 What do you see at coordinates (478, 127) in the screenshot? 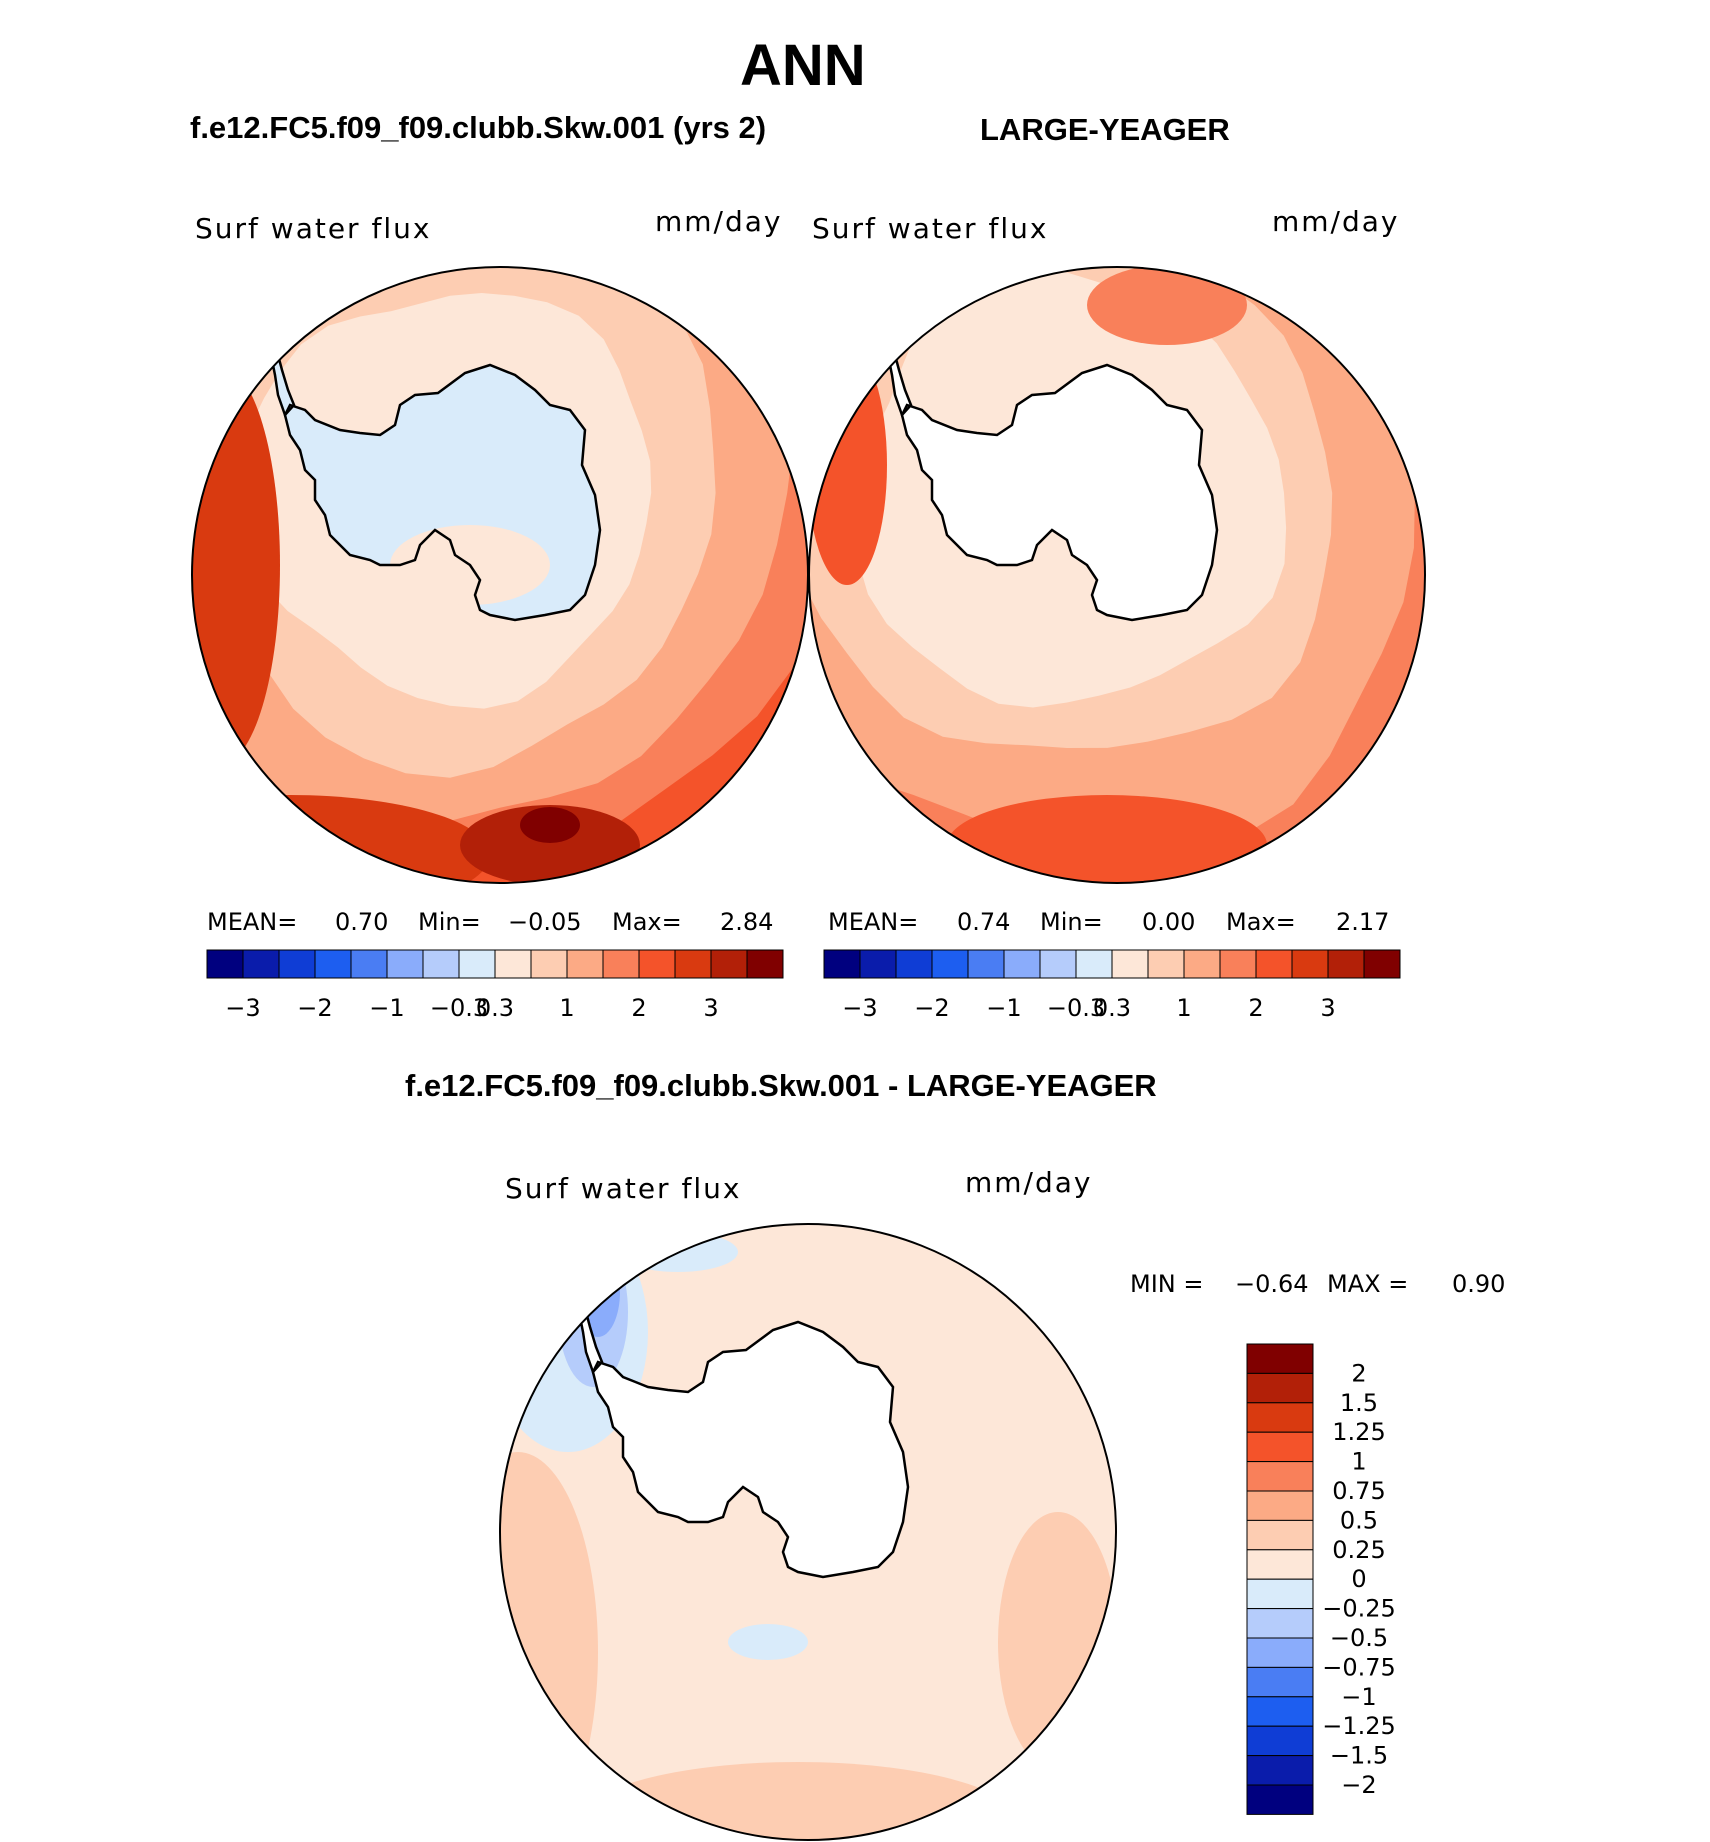
I see `left-panel-title: f.e12.FC5.f09_f09.clubb.Skw.001 (yrs 2)` at bounding box center [478, 127].